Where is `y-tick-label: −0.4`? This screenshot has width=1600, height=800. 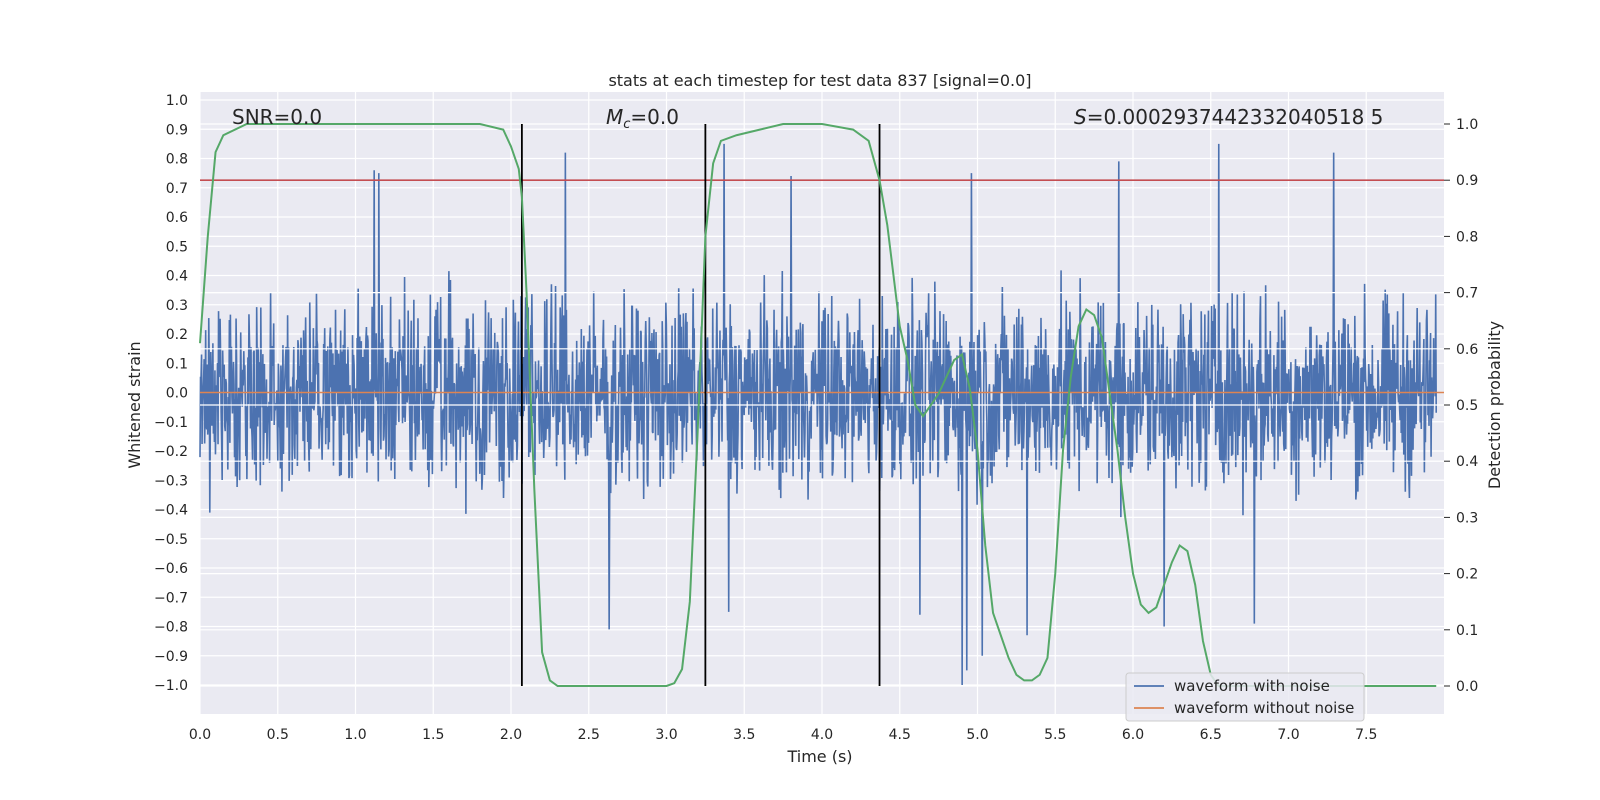
y-tick-label: −0.4 is located at coordinates (171, 511).